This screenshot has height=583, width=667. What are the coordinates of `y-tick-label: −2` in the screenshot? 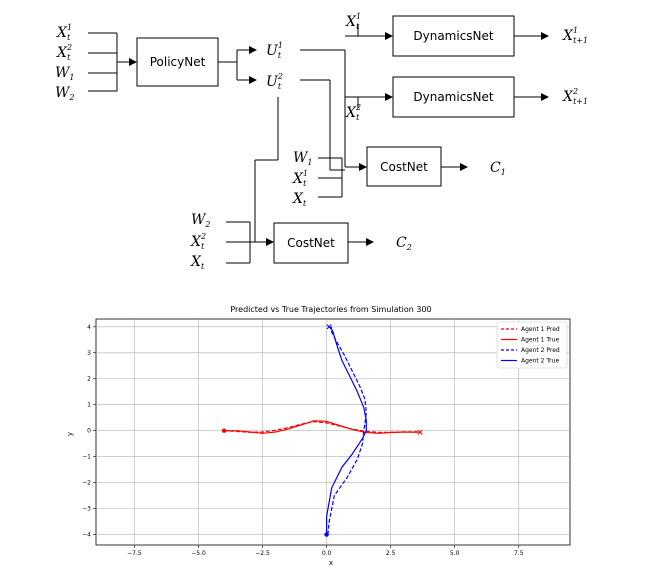 It's located at (86, 483).